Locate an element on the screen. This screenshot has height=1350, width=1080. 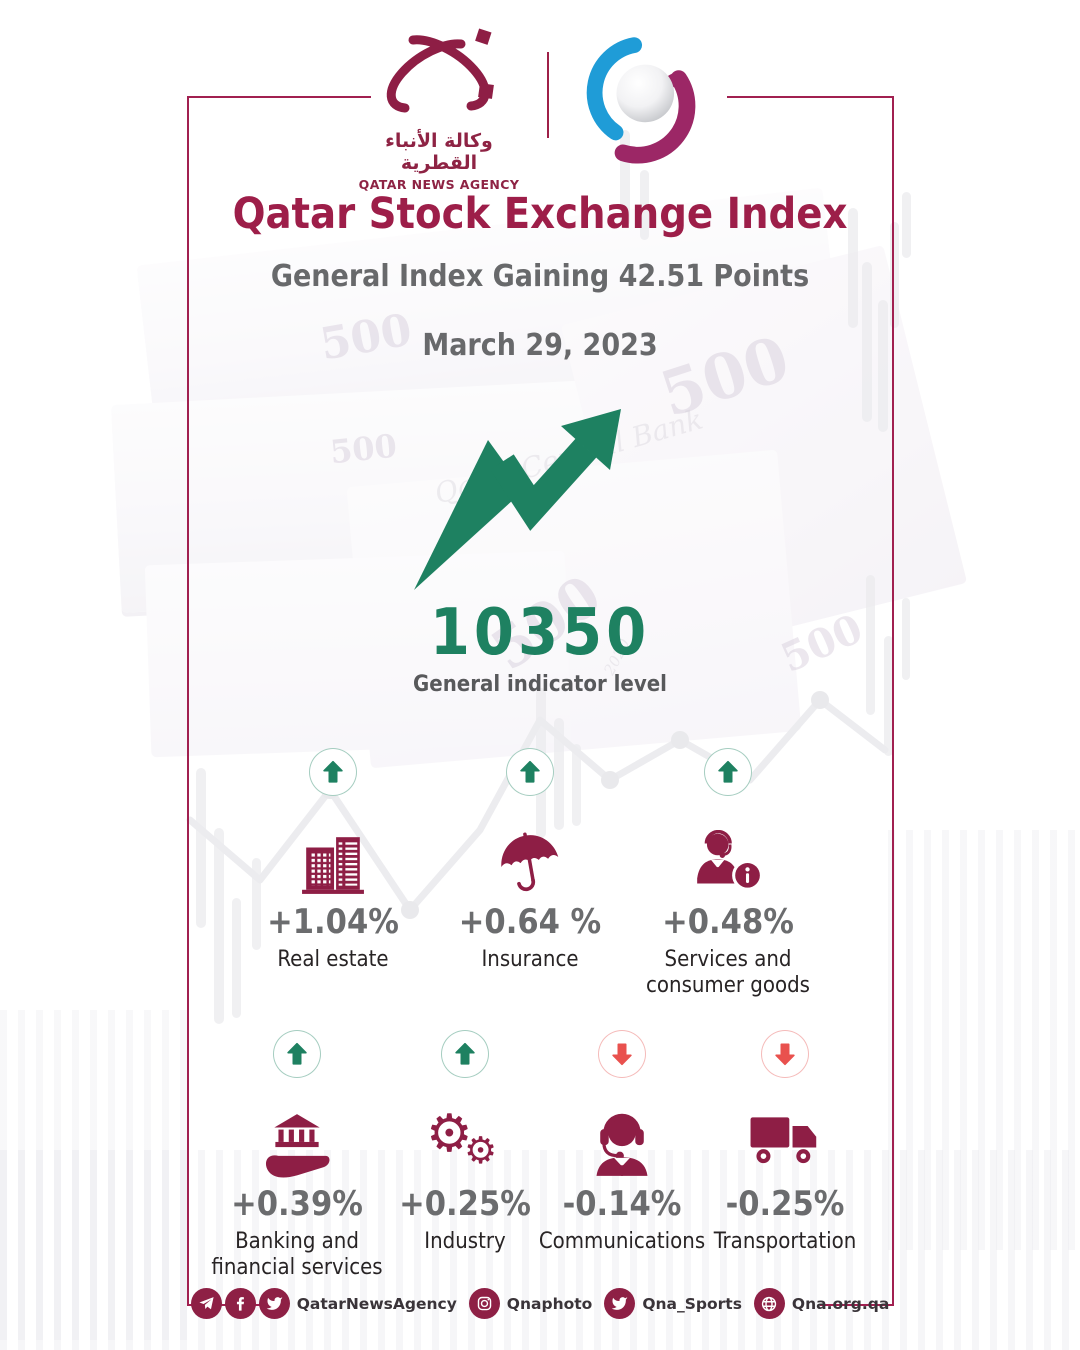
sector-card-transportation: -0.25% Transportation is located at coordinates (785, 1142).